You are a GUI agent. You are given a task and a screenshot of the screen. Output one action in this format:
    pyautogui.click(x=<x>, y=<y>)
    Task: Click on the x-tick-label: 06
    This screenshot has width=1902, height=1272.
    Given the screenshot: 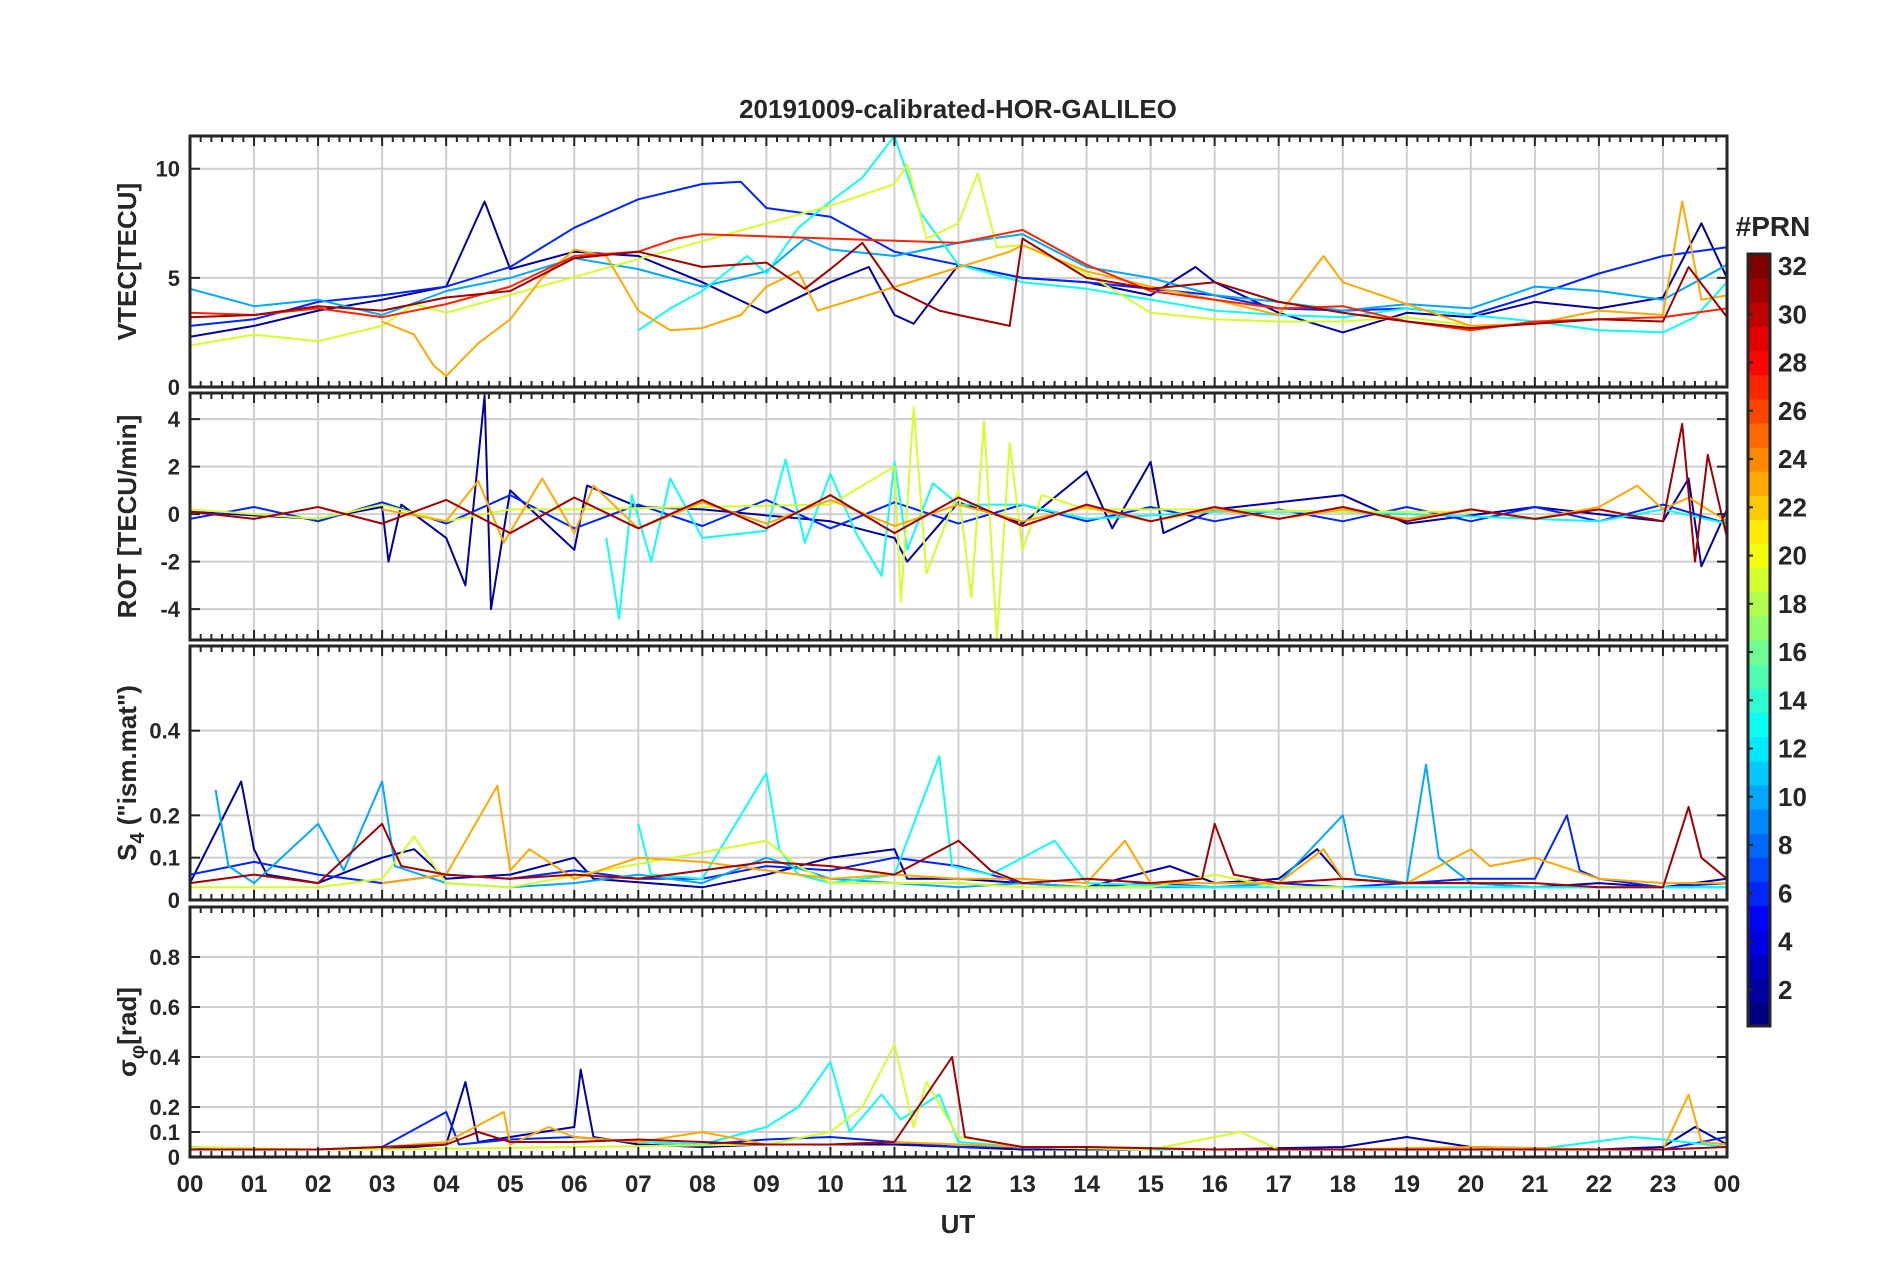 What is the action you would take?
    pyautogui.click(x=574, y=1184)
    